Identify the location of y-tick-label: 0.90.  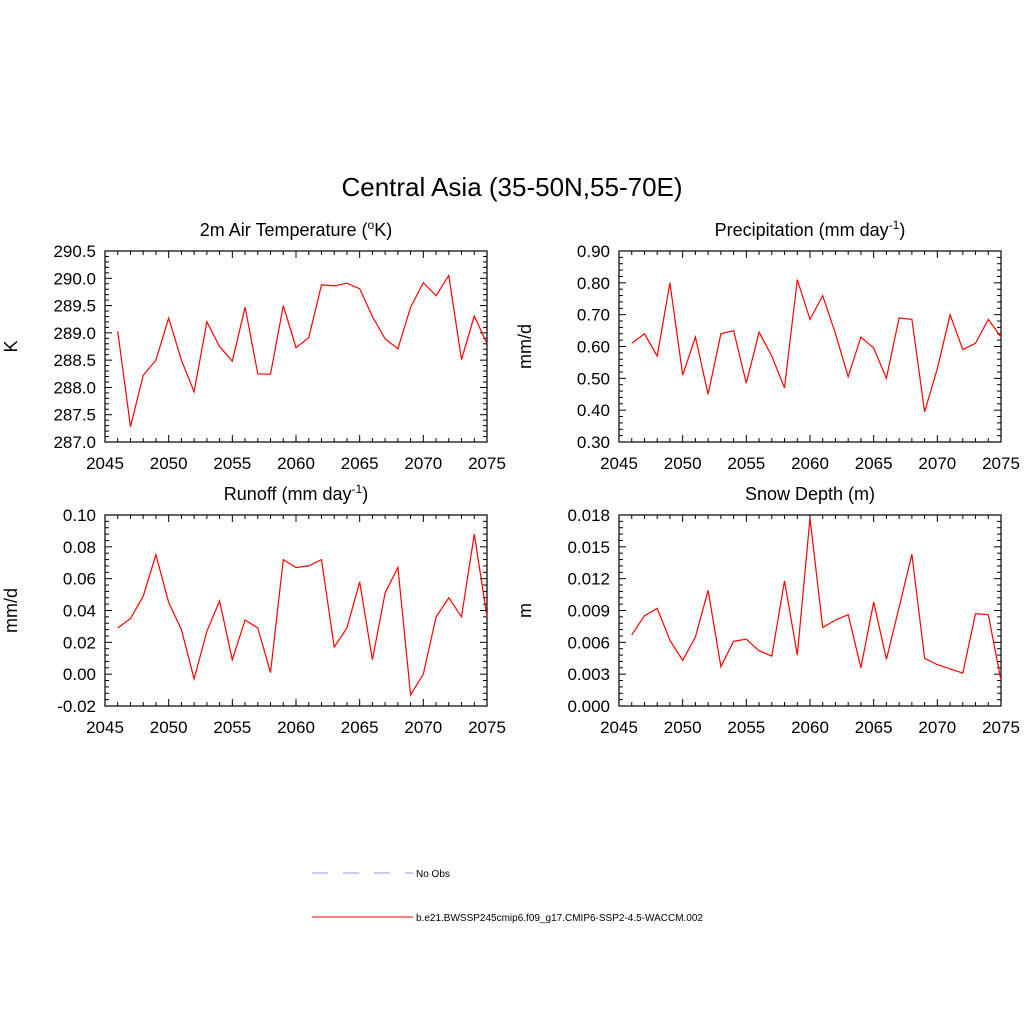
(593, 251).